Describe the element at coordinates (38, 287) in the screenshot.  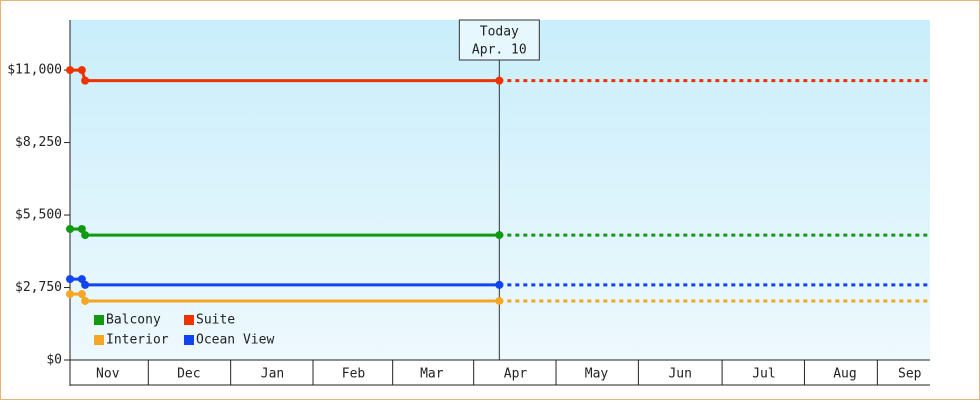
I see `y-tick-label: $2,750` at that location.